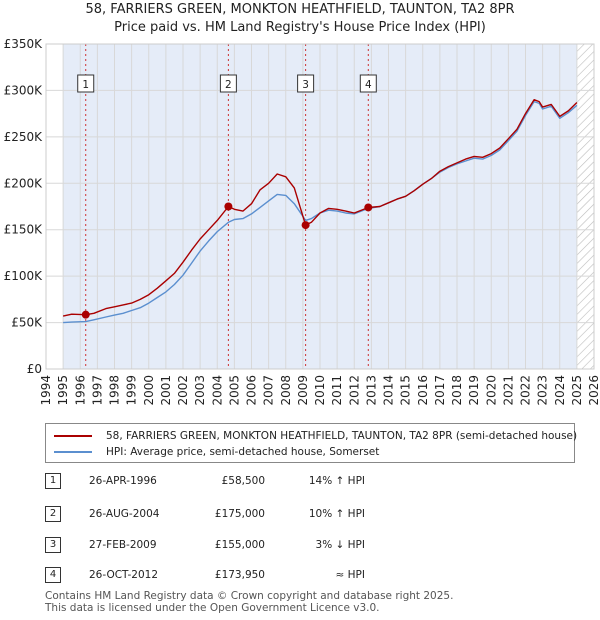 The width and height of the screenshot is (600, 620). I want to click on sale-price: £175,000, so click(239, 514).